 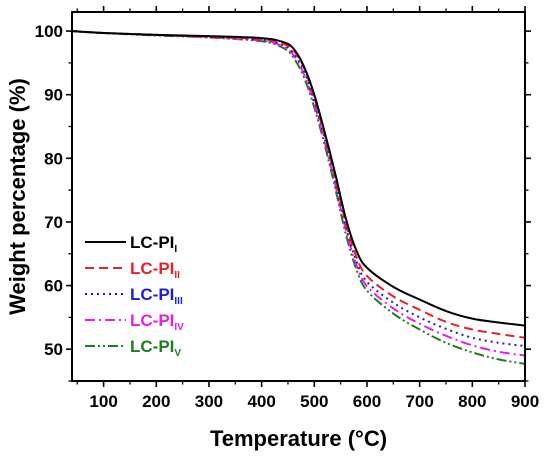 What do you see at coordinates (314, 401) in the screenshot?
I see `x-tick-label: 500` at bounding box center [314, 401].